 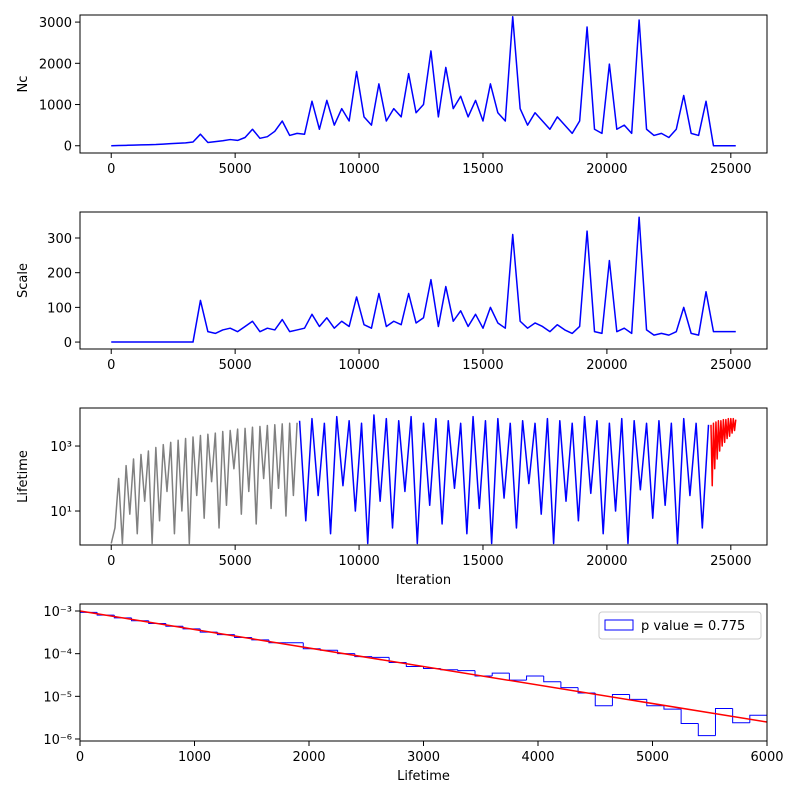 What do you see at coordinates (57, 655) in the screenshot?
I see `y-tick-label: 10⁻⁴` at bounding box center [57, 655].